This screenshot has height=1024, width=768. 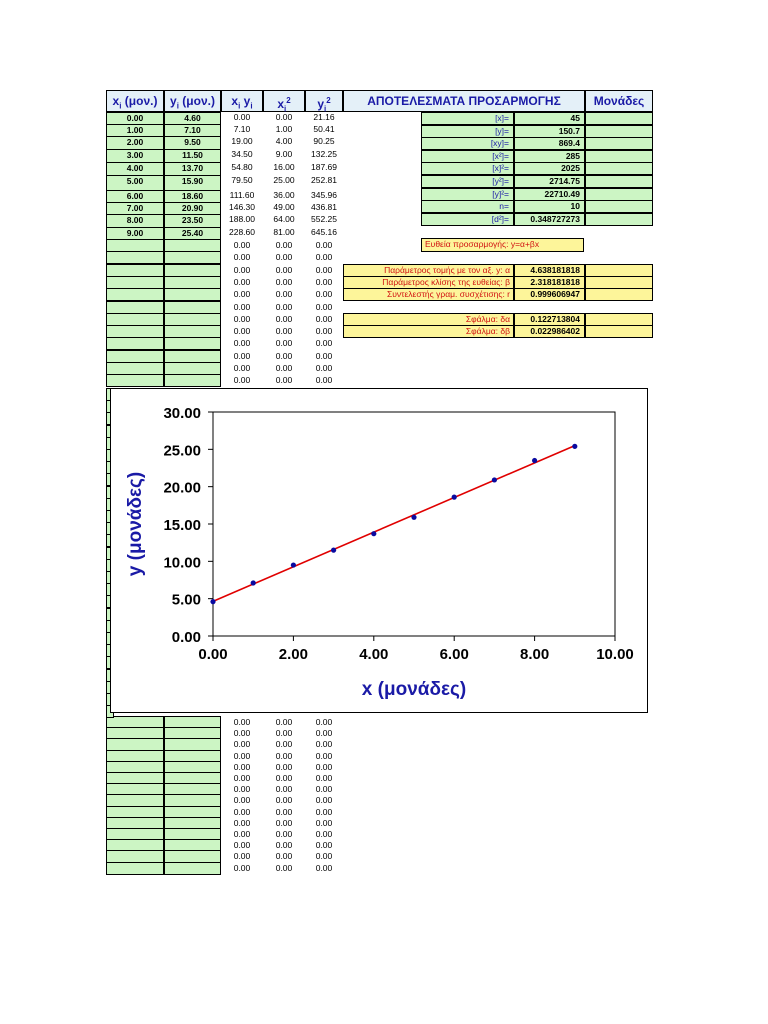 What do you see at coordinates (324, 207) in the screenshot?
I see `y2-value-cell: 436.81` at bounding box center [324, 207].